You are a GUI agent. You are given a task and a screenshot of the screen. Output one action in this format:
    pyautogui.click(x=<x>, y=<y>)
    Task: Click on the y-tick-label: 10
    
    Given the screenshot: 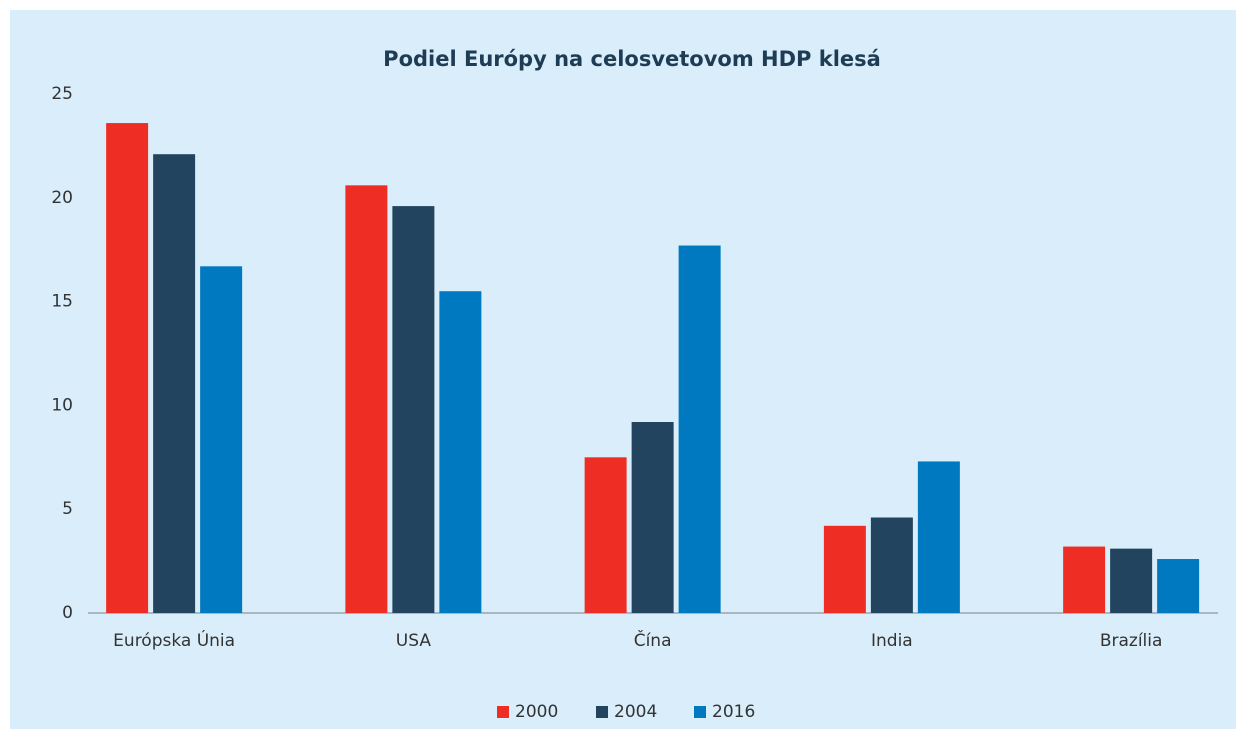 What is the action you would take?
    pyautogui.click(x=62, y=405)
    